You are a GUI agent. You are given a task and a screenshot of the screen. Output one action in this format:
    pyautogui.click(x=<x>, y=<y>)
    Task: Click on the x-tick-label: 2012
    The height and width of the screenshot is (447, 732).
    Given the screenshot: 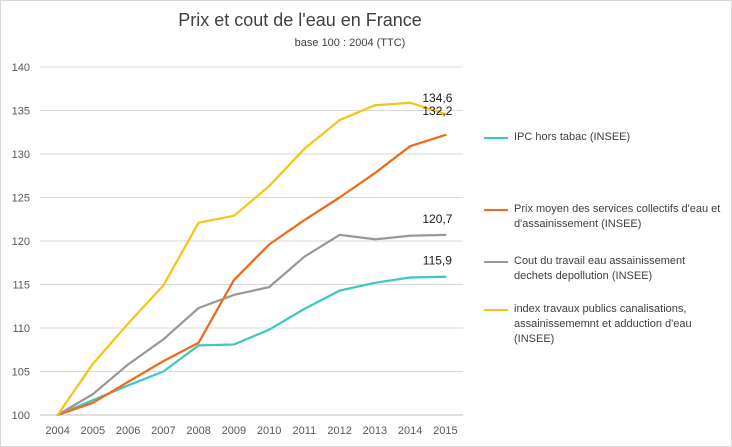 What is the action you would take?
    pyautogui.click(x=339, y=431)
    